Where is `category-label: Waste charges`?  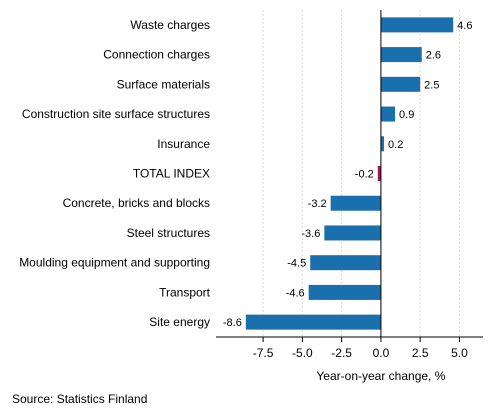 category-label: Waste charges is located at coordinates (170, 25).